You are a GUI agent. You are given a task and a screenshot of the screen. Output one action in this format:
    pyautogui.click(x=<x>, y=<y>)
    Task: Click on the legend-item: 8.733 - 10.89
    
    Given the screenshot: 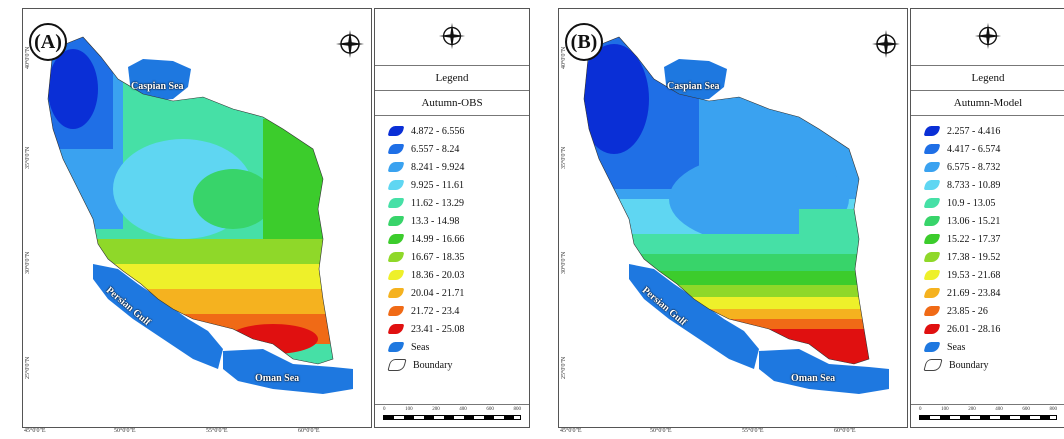 What is the action you would take?
    pyautogui.click(x=993, y=185)
    